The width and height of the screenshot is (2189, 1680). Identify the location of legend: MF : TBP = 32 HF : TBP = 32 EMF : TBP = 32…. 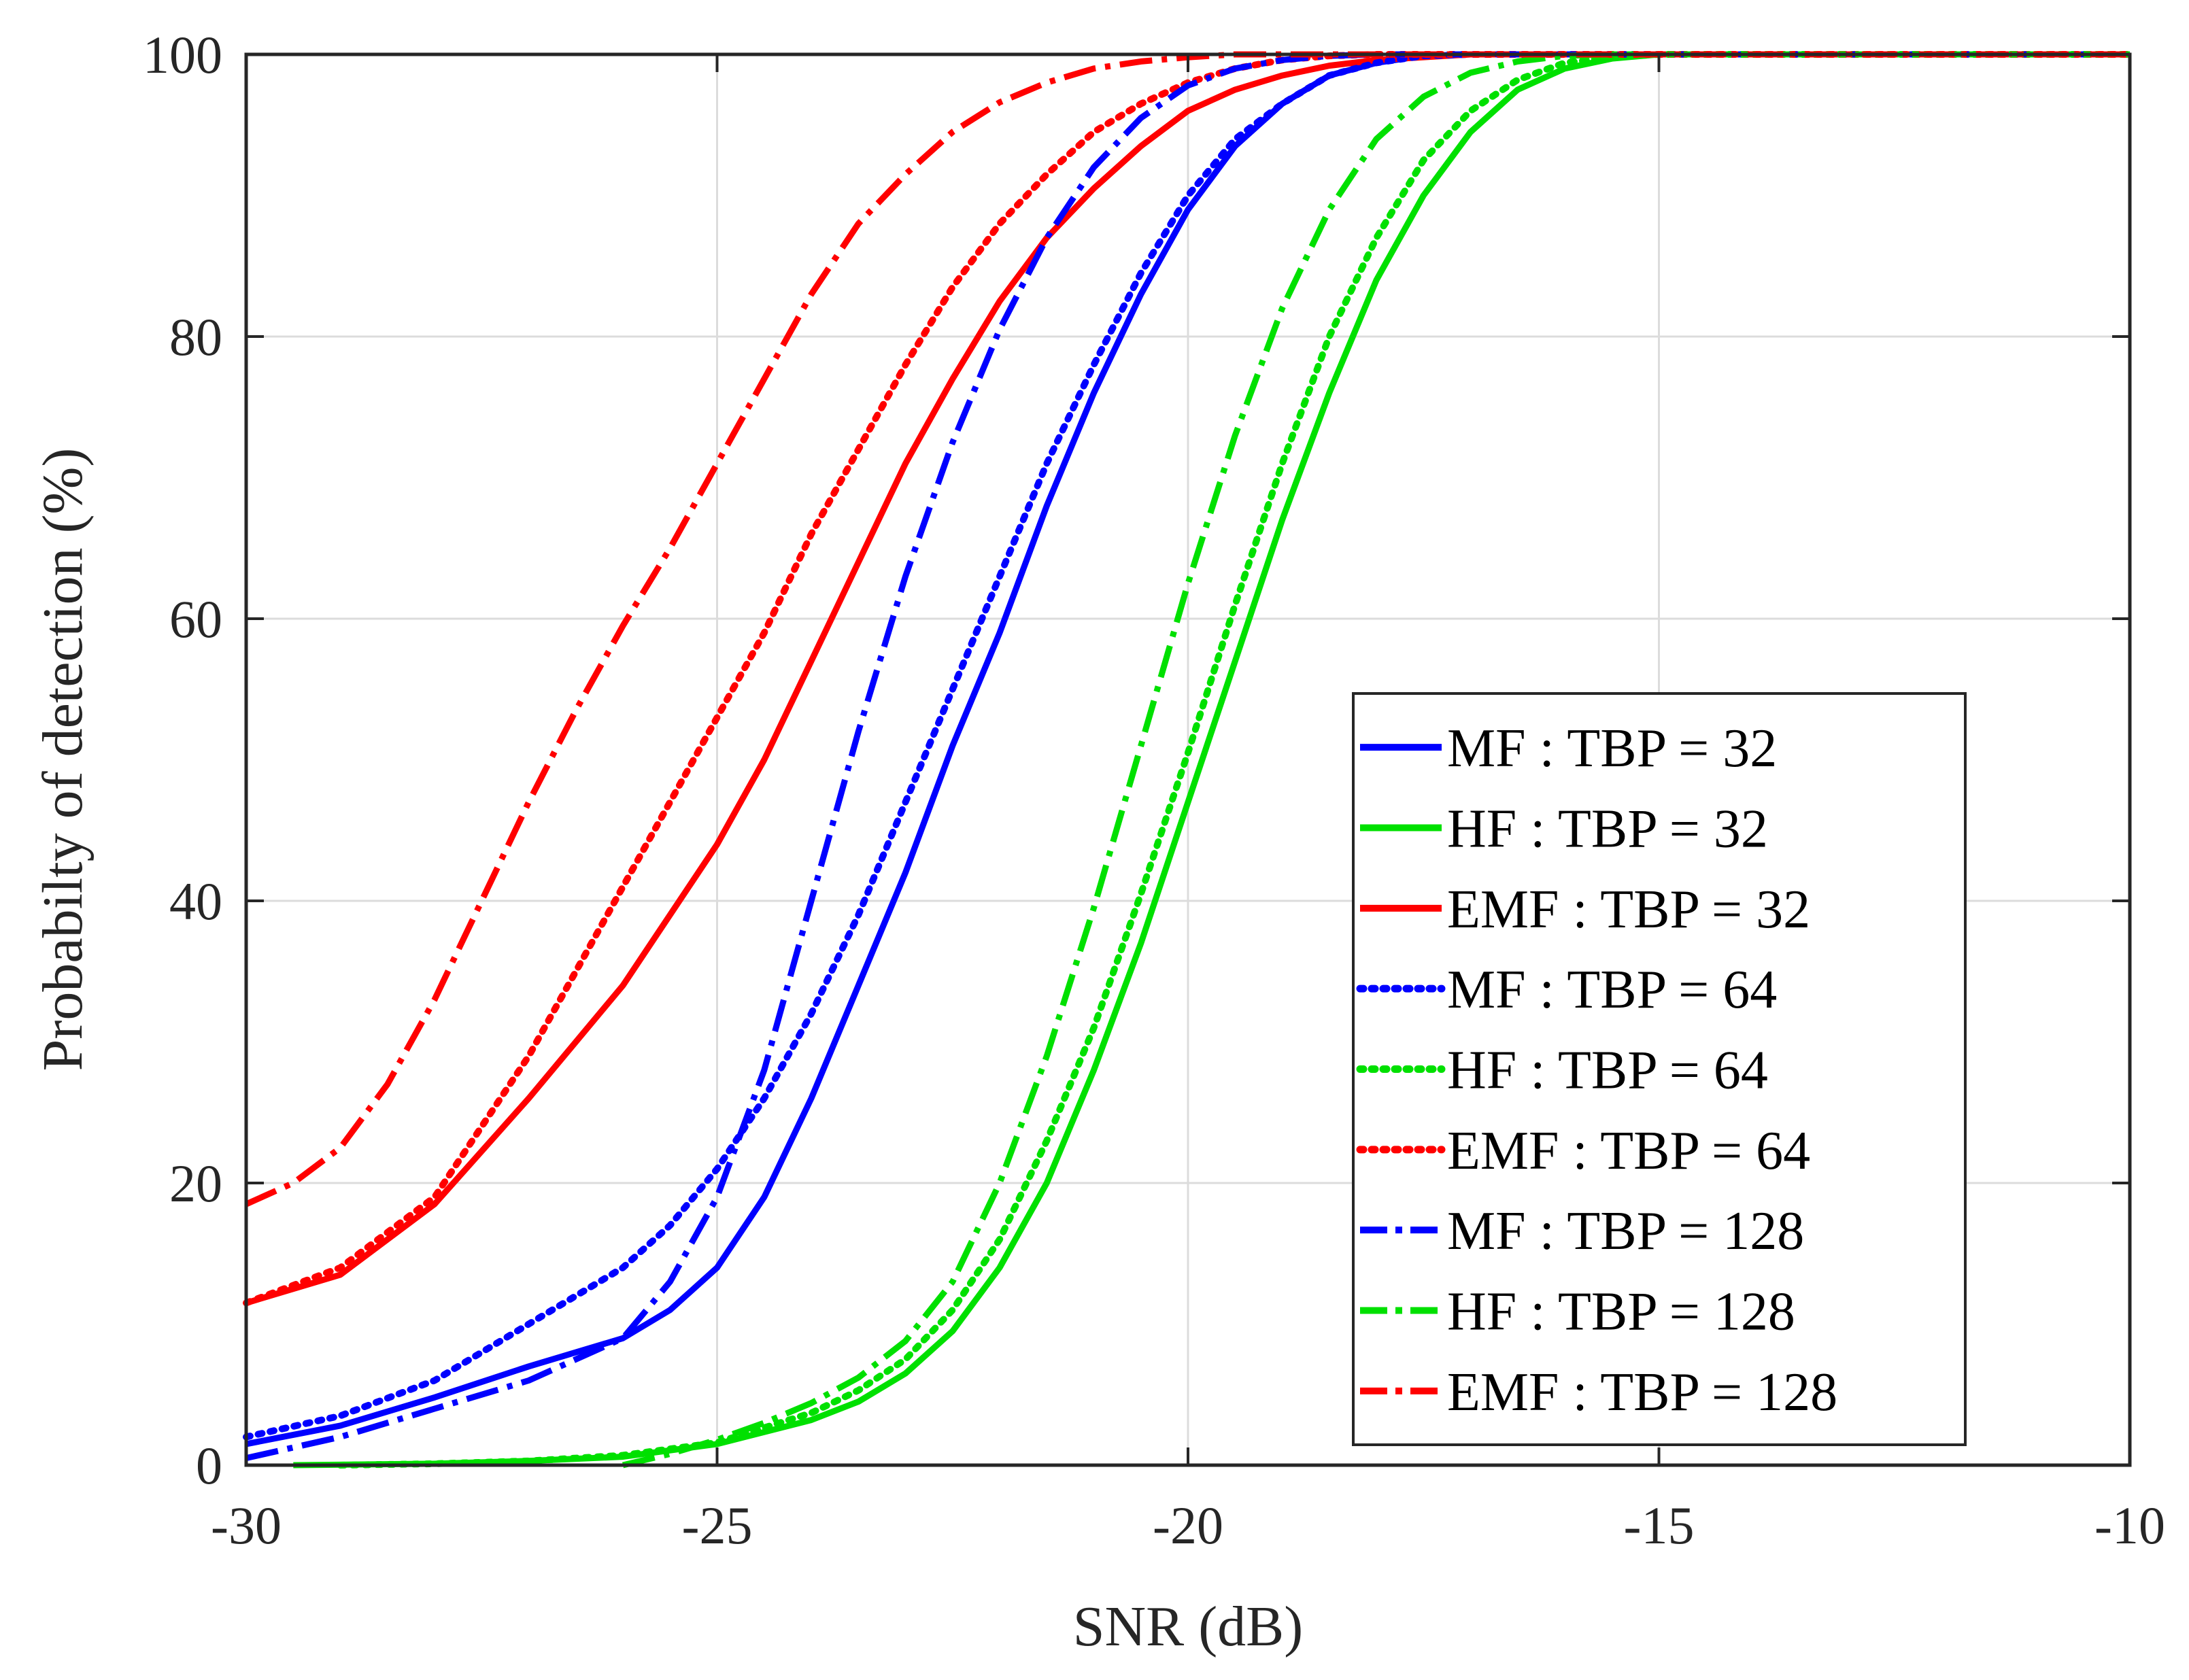
(1659, 1069).